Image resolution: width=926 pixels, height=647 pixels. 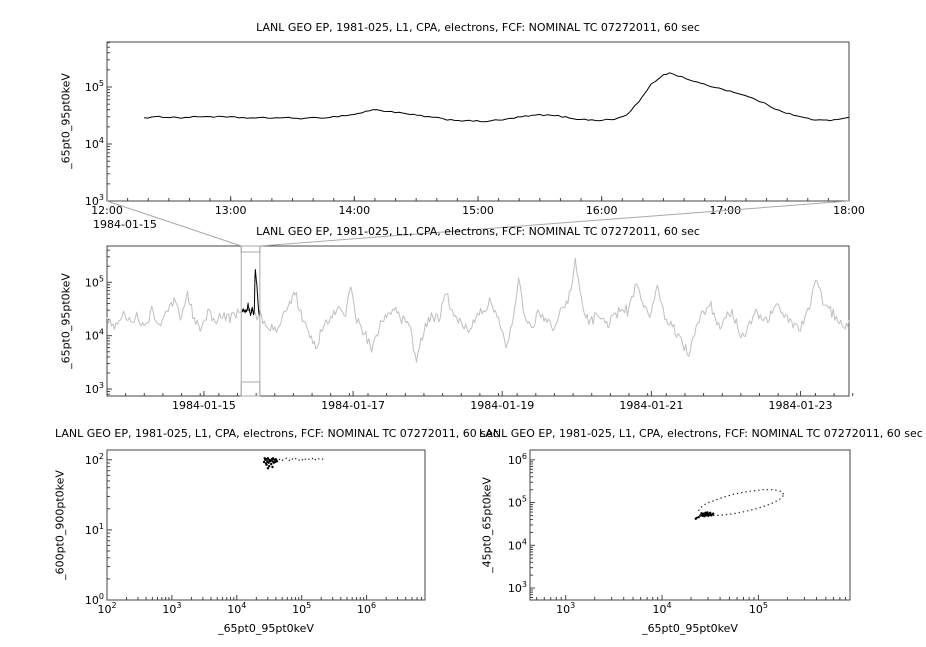 I want to click on x-tick-label: 16:00, so click(x=602, y=210).